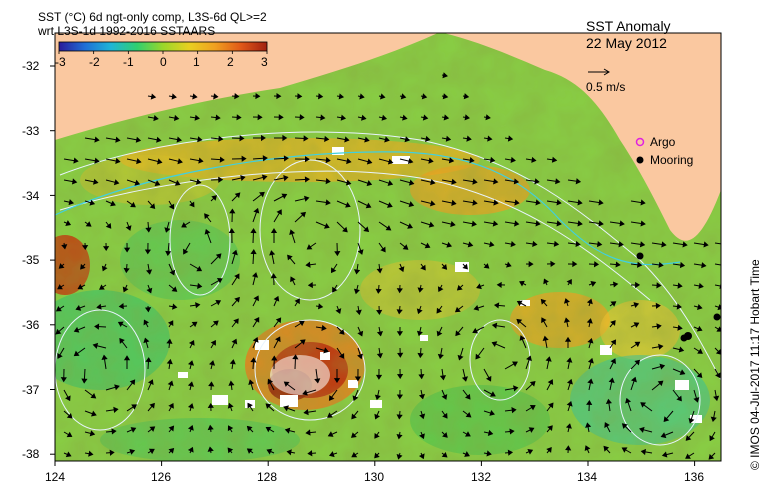 This screenshot has height=496, width=777. I want to click on lat-tick-label: -35, so click(31, 260).